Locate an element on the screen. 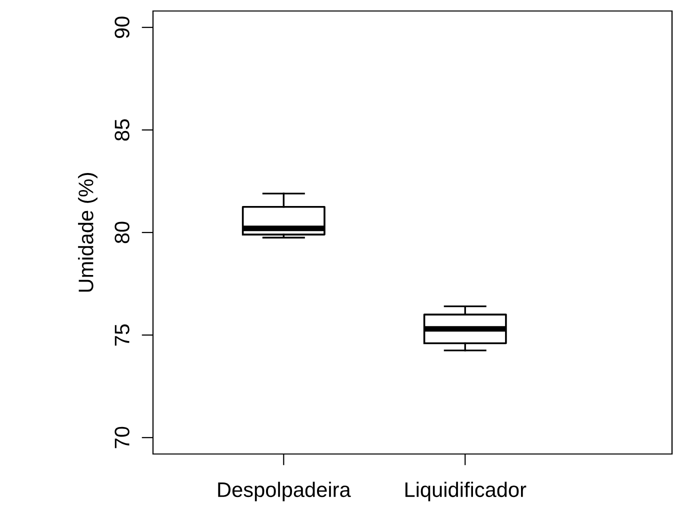 This screenshot has width=673, height=522. y-tick-label: 75 is located at coordinates (122, 335).